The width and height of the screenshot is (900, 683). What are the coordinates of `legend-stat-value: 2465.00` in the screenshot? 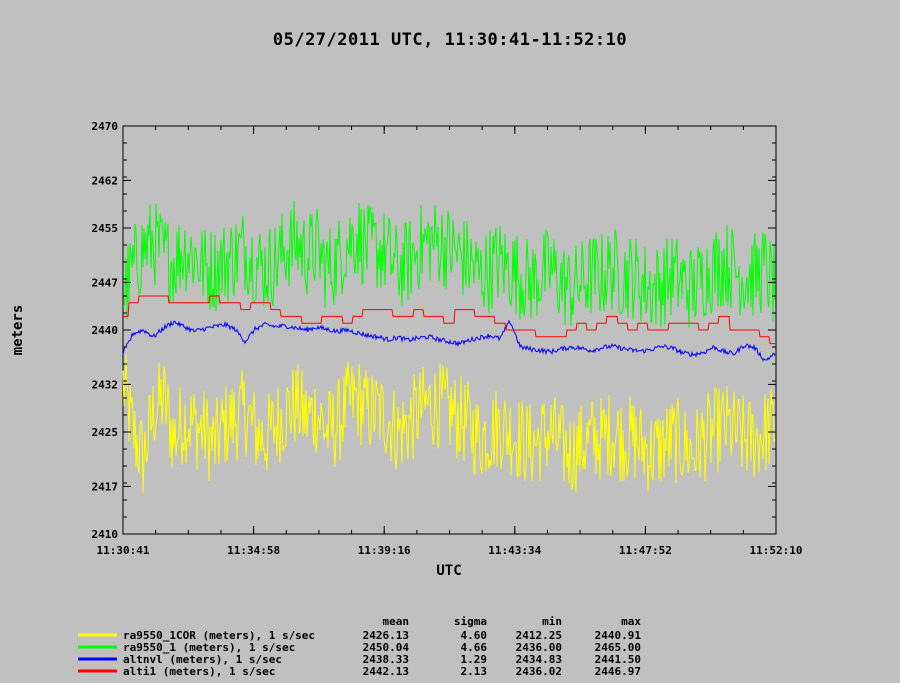 It's located at (618, 647).